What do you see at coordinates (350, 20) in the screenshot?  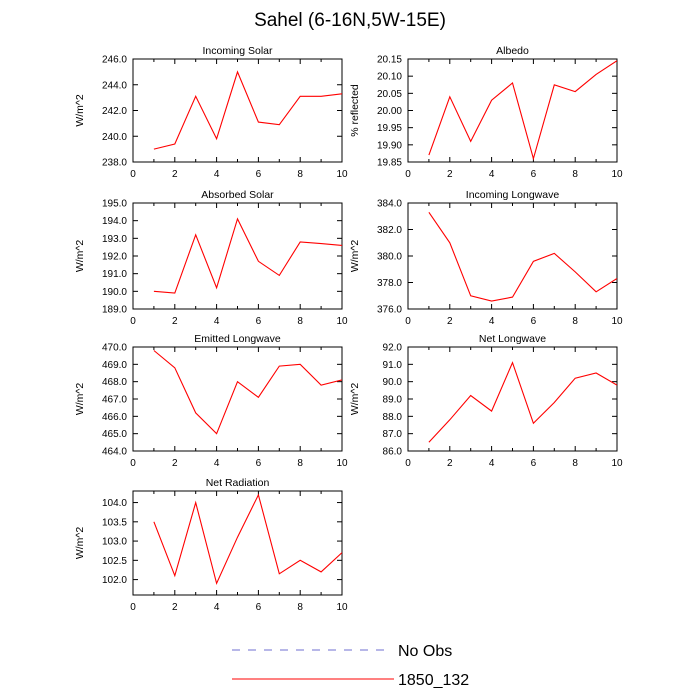 I see `figure-title: Sahel (6-16N,5W-15E)` at bounding box center [350, 20].